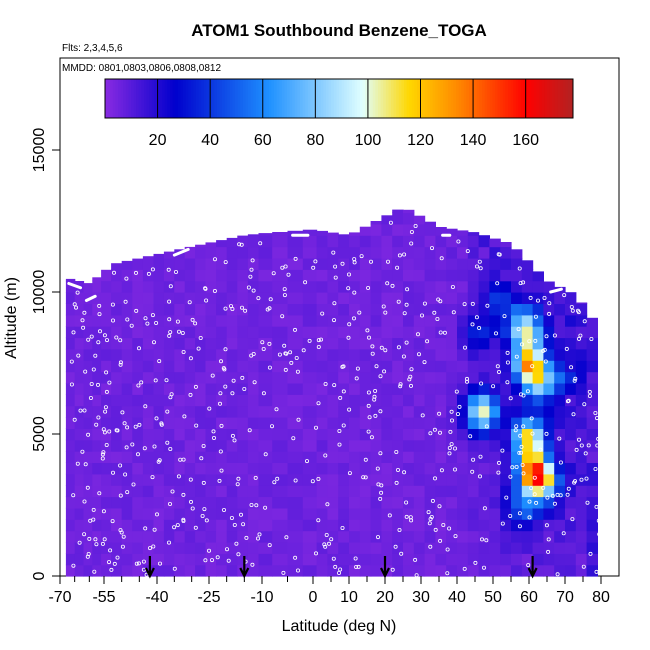 The height and width of the screenshot is (650, 650). I want to click on y-axis-label: Altitude (m), so click(11, 318).